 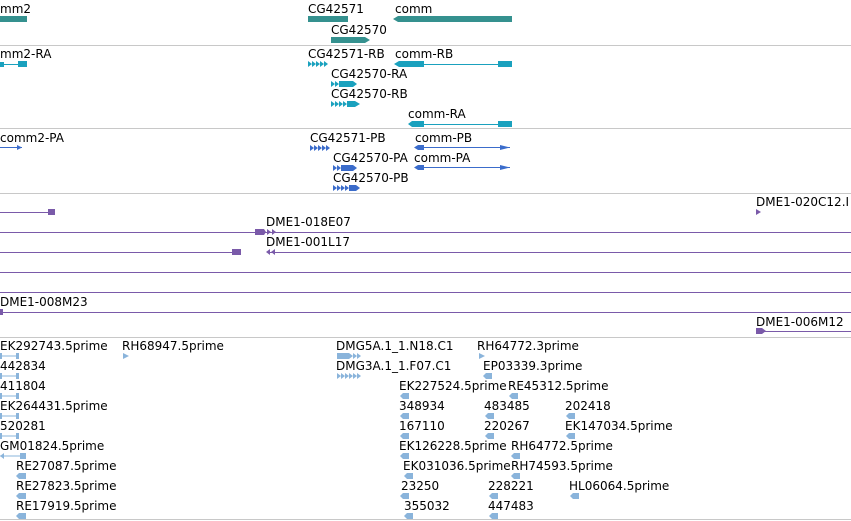 What do you see at coordinates (422, 426) in the screenshot?
I see `est-label: 167110` at bounding box center [422, 426].